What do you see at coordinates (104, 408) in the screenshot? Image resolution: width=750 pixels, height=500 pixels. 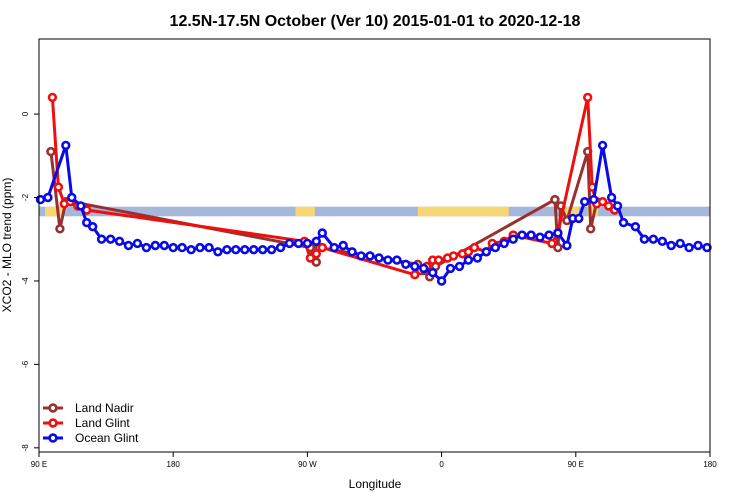 I see `legend-label: Land Nadir` at bounding box center [104, 408].